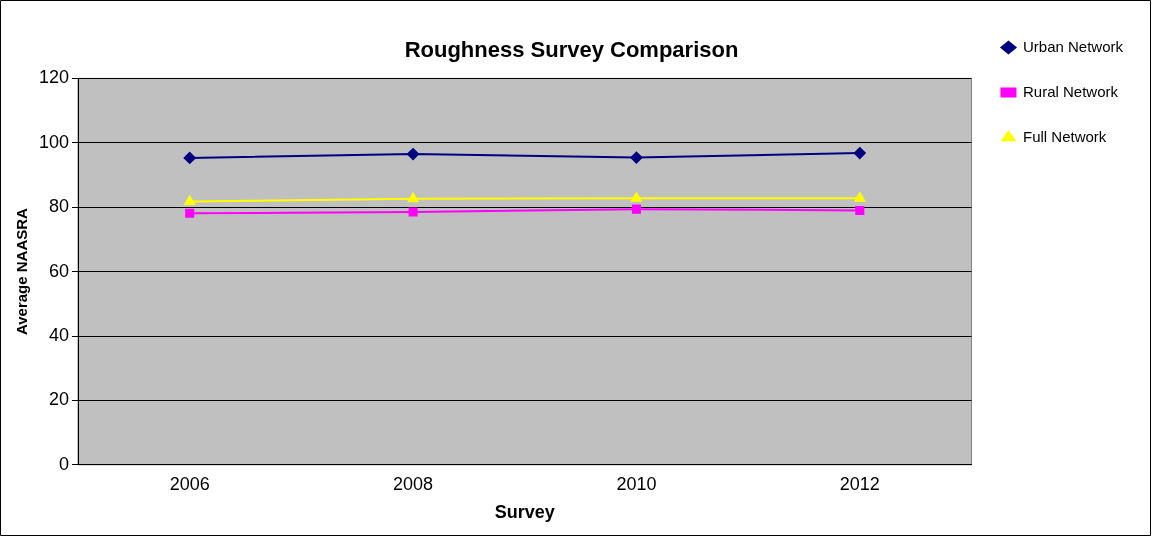  What do you see at coordinates (524, 512) in the screenshot?
I see `x-axis-title: Survey` at bounding box center [524, 512].